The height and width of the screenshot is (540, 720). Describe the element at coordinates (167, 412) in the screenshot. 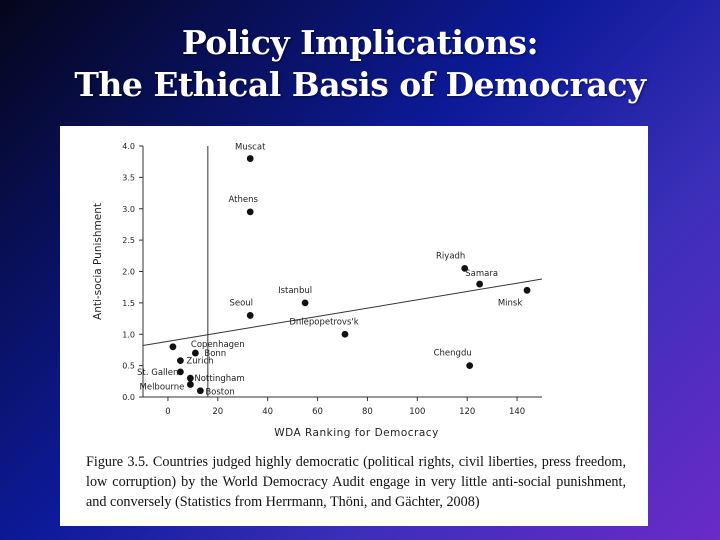

I see `x-tick-label: 0` at that location.